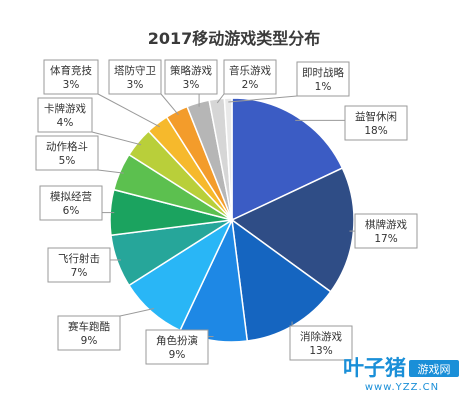  What do you see at coordinates (71, 196) in the screenshot?
I see `slice-label: 模拟经营` at bounding box center [71, 196].